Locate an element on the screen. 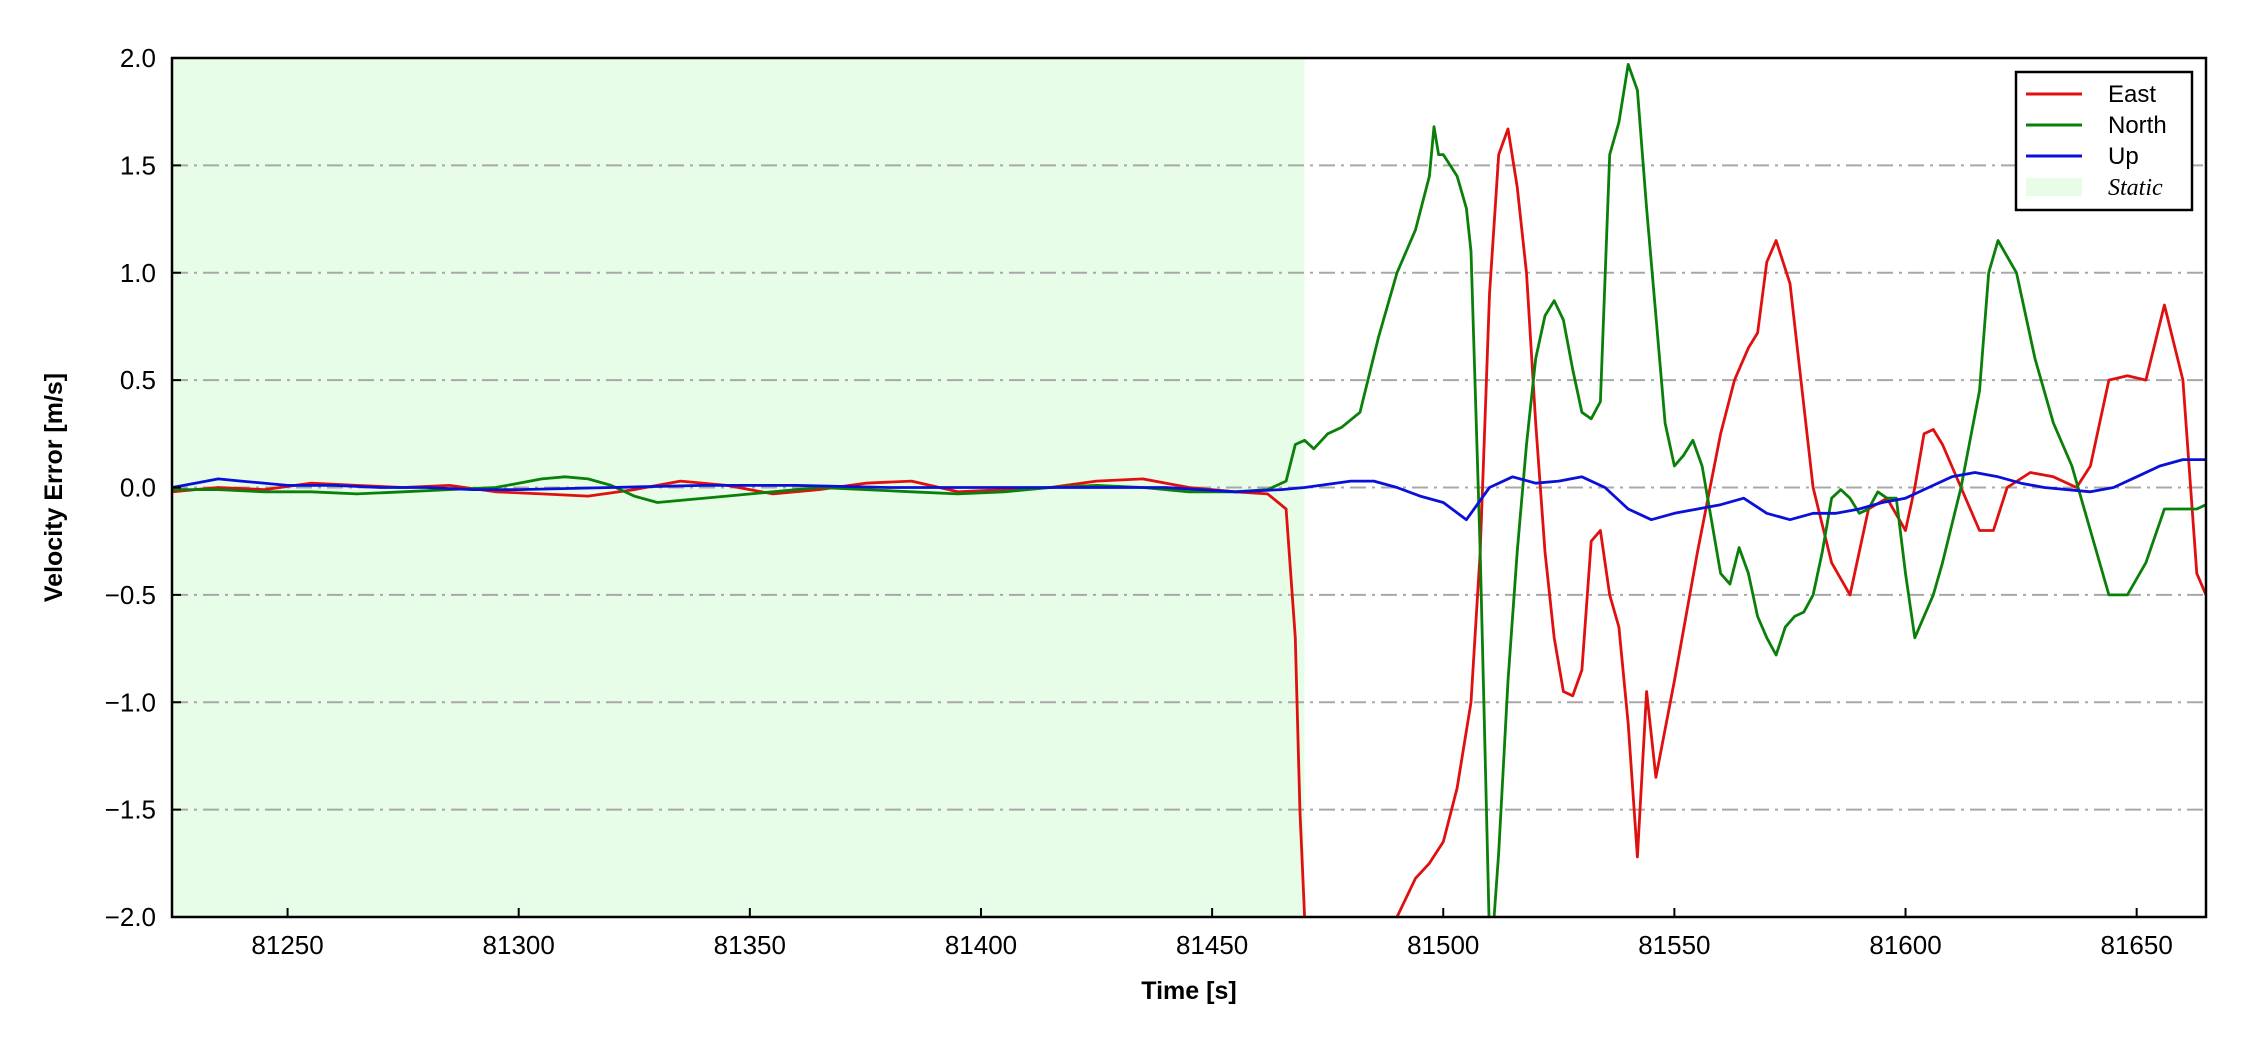 Image resolution: width=2250 pixels, height=1050 pixels. legend-label-up: Up is located at coordinates (2123, 156).